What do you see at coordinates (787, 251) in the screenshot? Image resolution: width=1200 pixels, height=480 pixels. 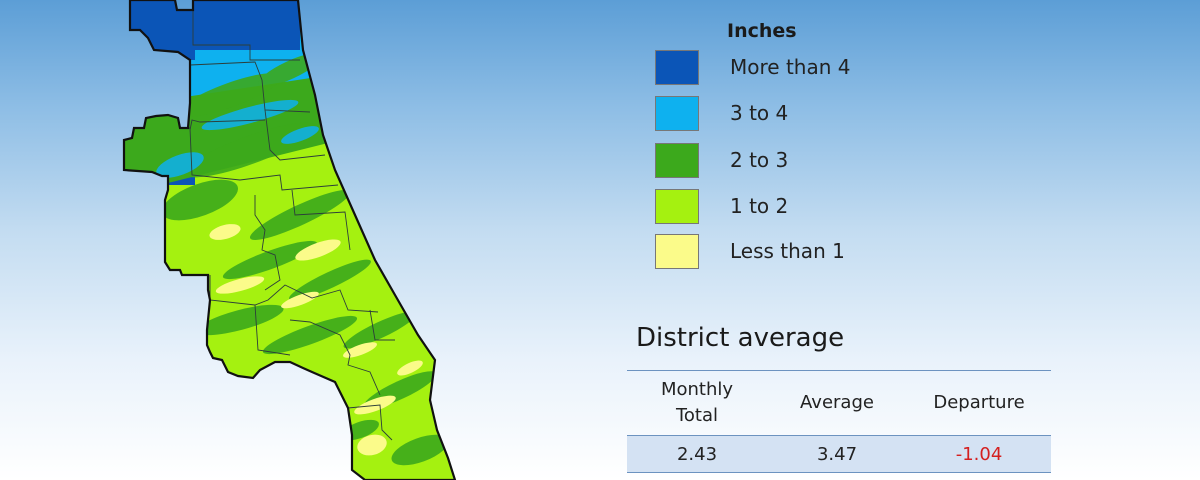 I see `legend-label: Less than 1` at bounding box center [787, 251].